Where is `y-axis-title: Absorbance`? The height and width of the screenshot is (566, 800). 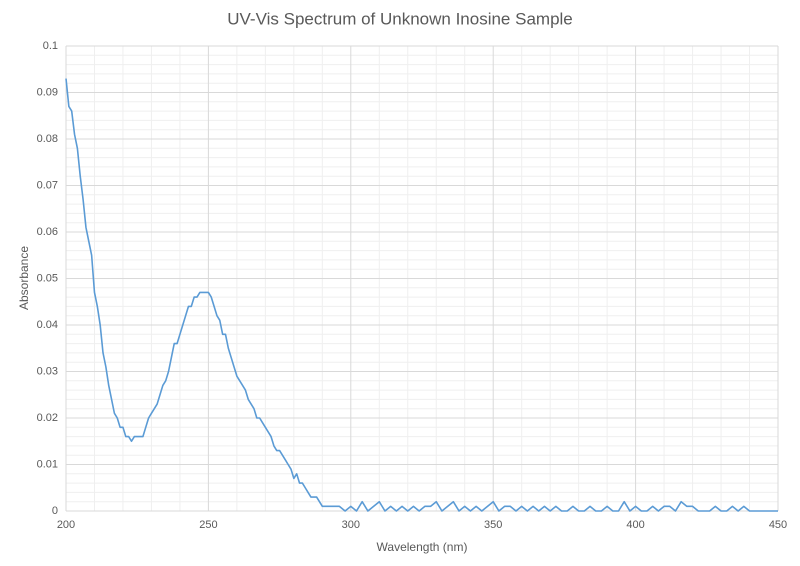 y-axis-title: Absorbance is located at coordinates (24, 278).